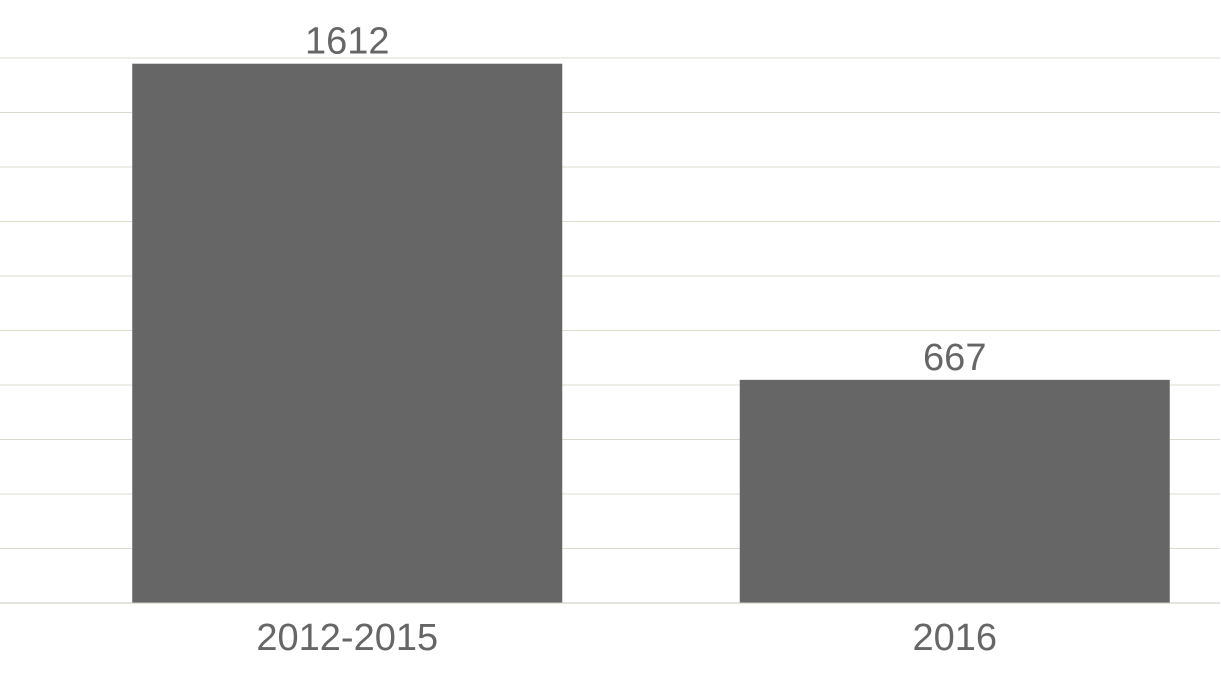  What do you see at coordinates (954, 491) in the screenshot?
I see `bar-2016` at bounding box center [954, 491].